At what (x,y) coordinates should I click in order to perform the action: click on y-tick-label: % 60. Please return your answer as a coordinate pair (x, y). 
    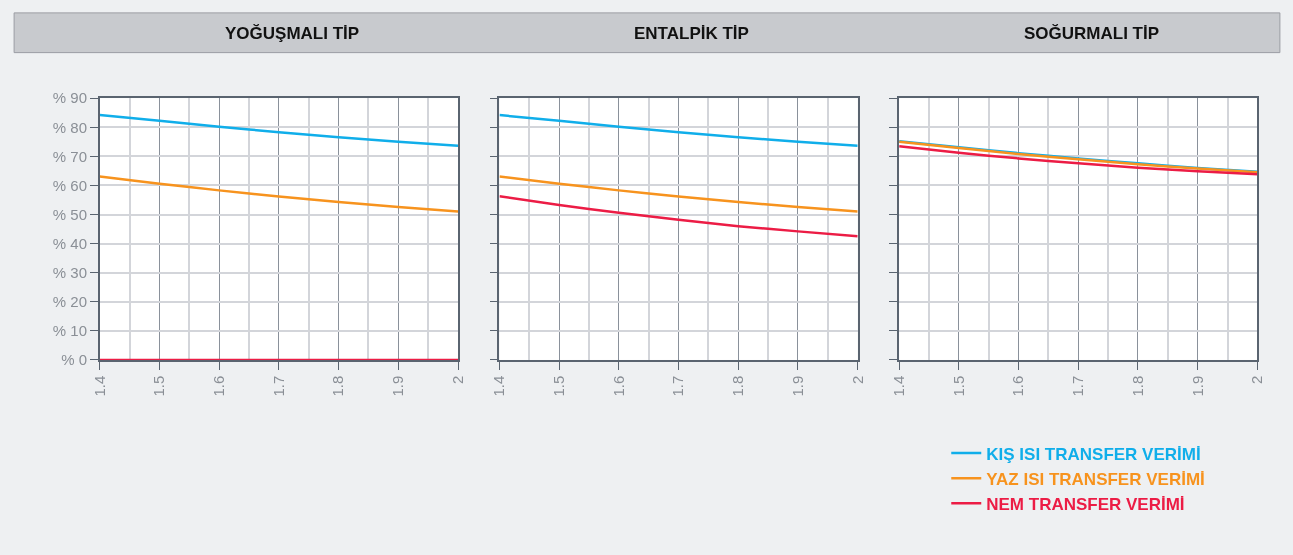
    Looking at the image, I should click on (70, 185).